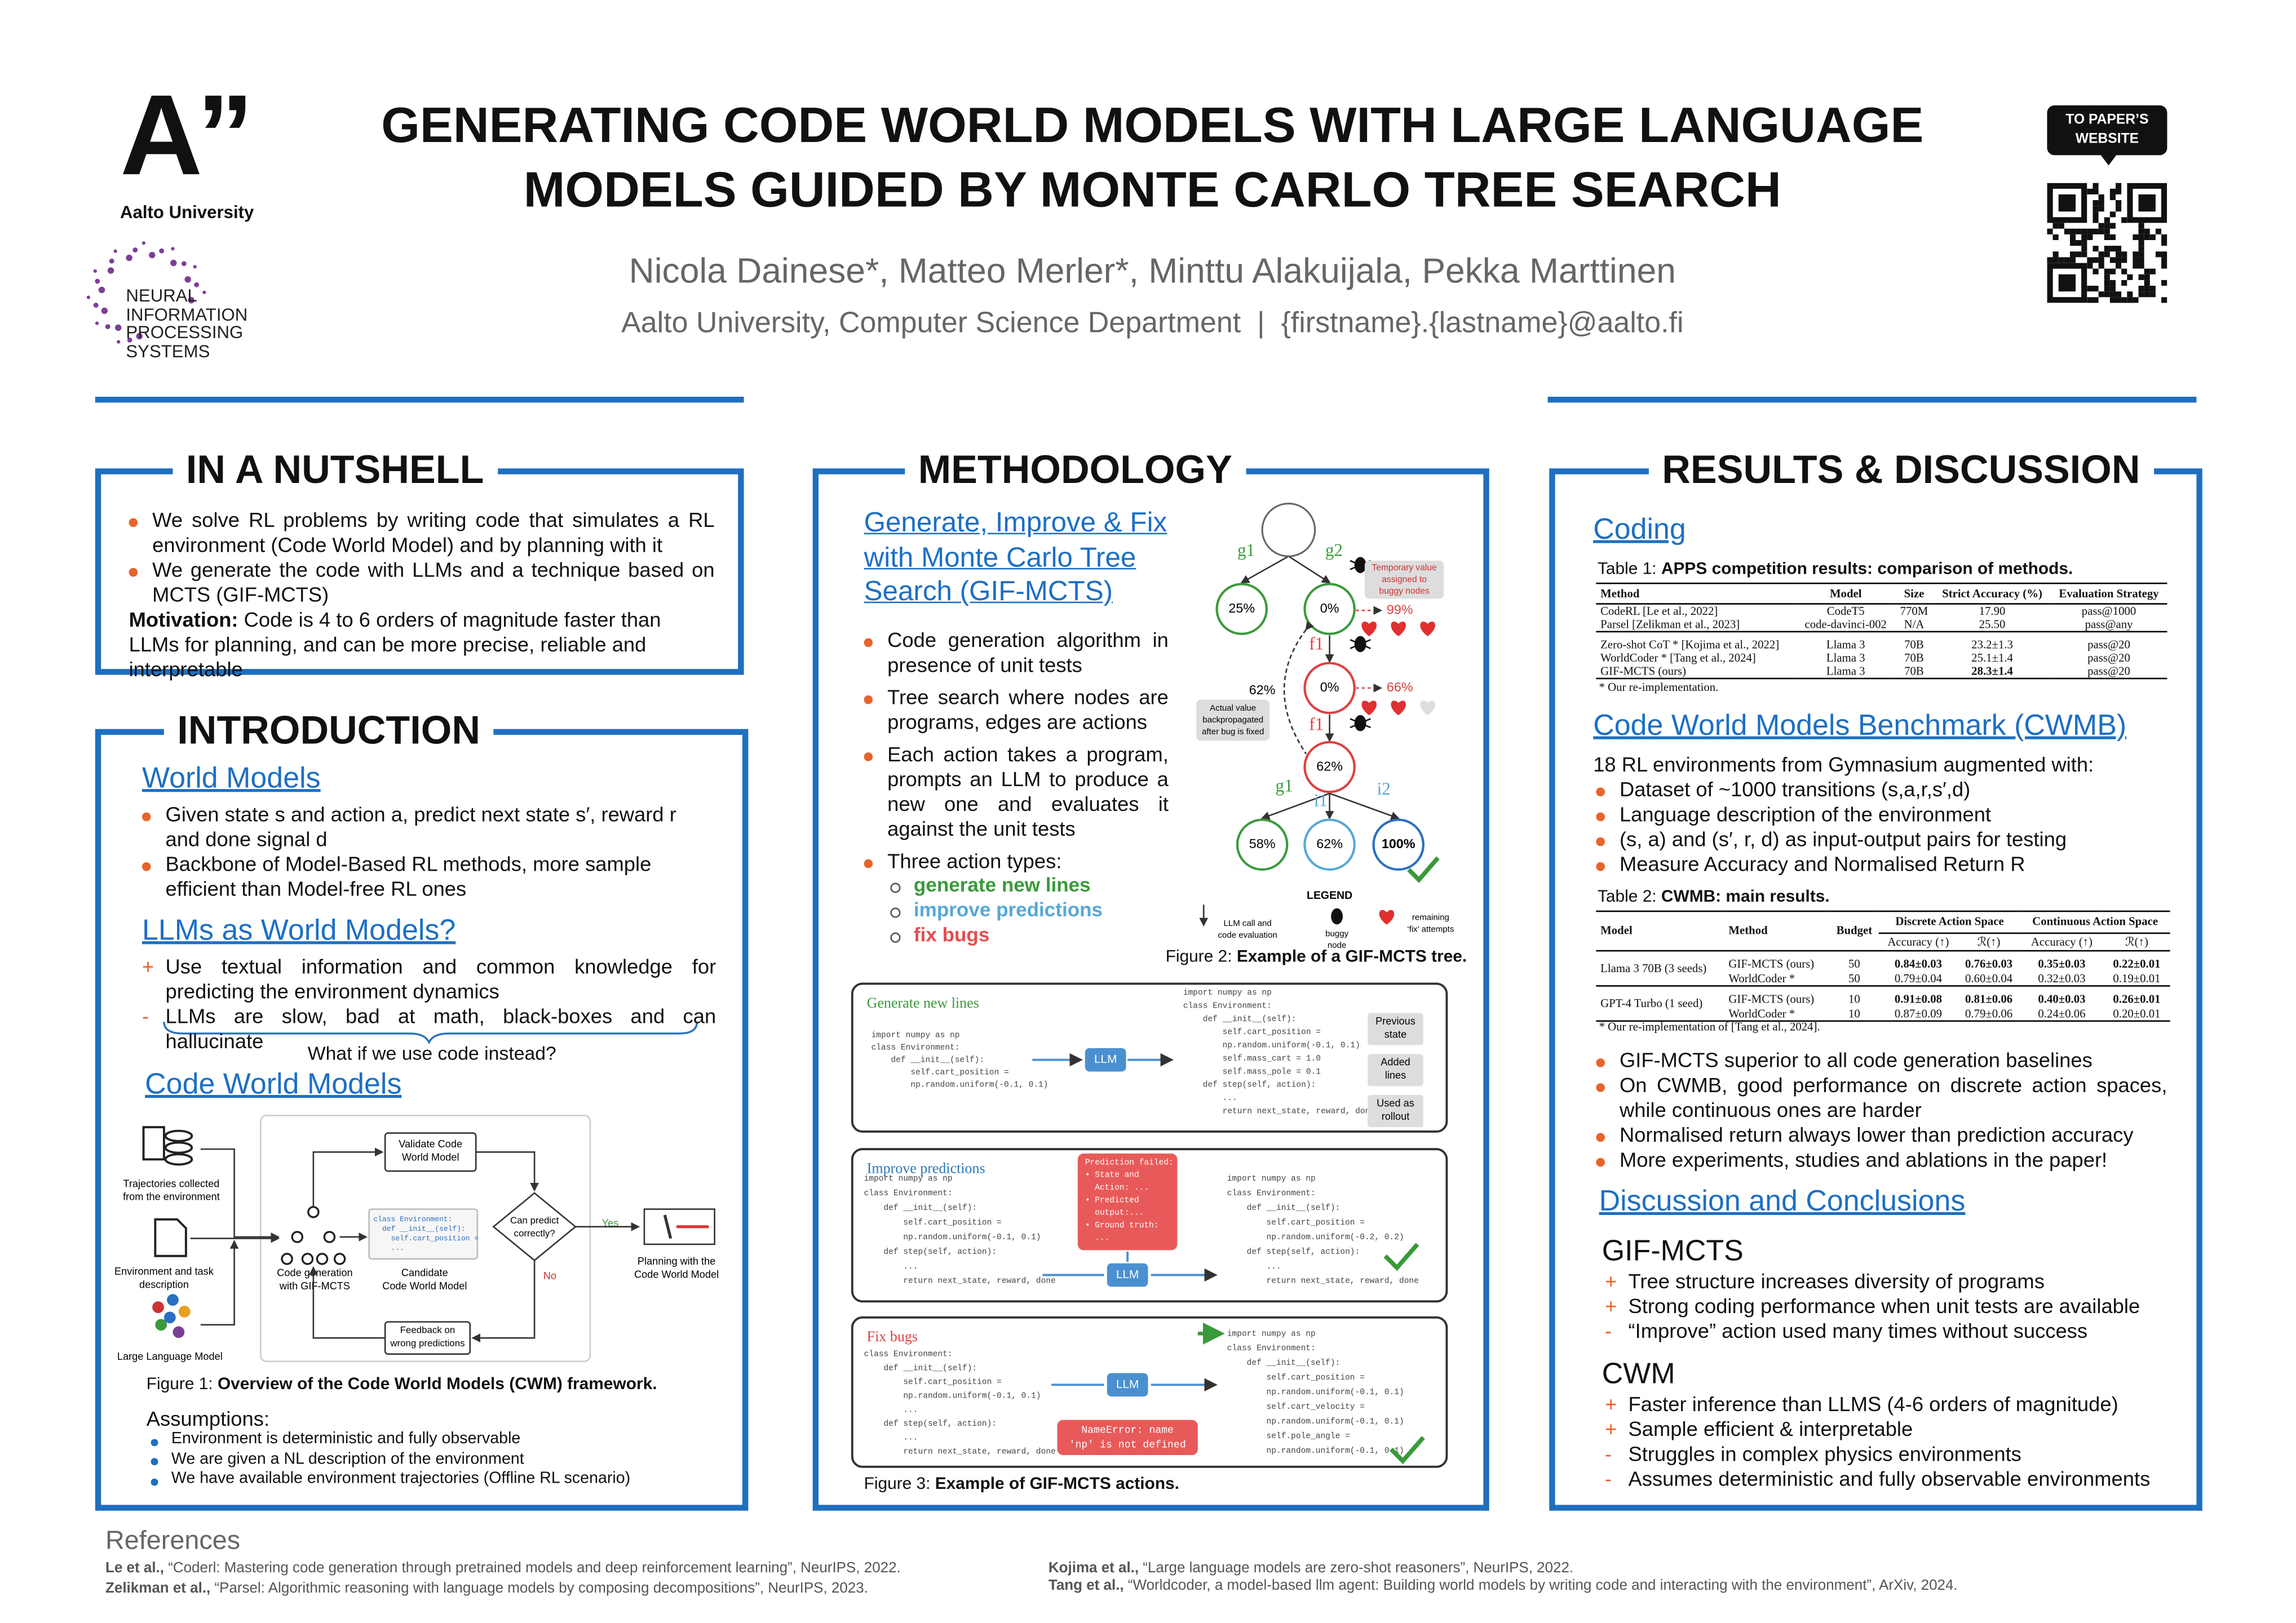  I want to click on action-panel, so click(1149, 1058).